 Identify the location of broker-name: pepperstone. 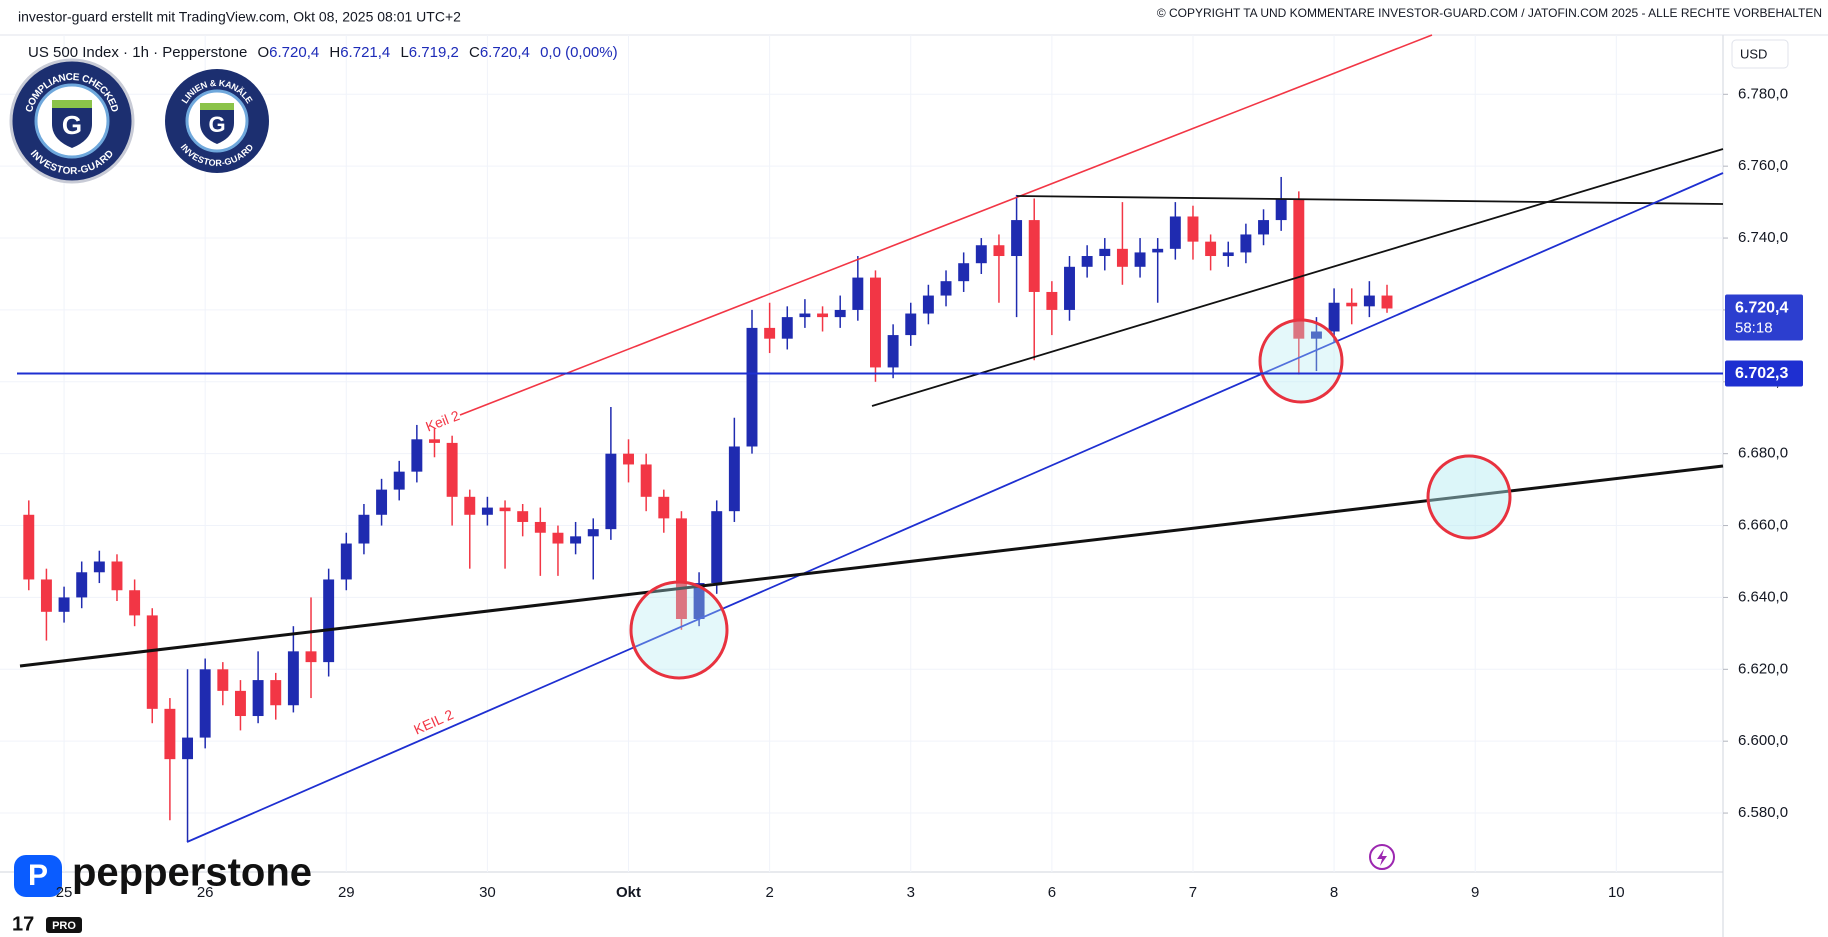
(192, 873).